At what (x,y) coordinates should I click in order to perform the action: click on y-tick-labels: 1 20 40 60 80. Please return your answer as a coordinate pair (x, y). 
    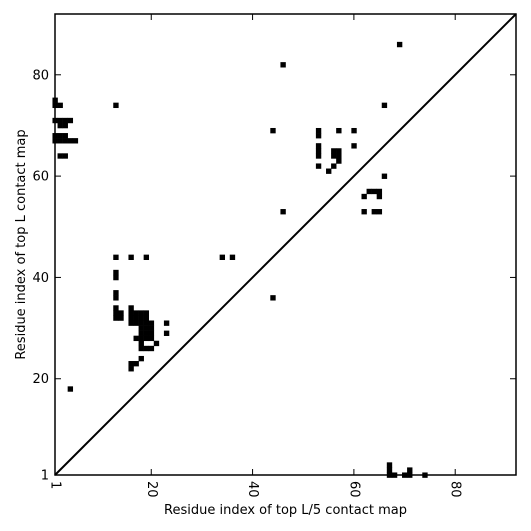
    Looking at the image, I should click on (40, 275).